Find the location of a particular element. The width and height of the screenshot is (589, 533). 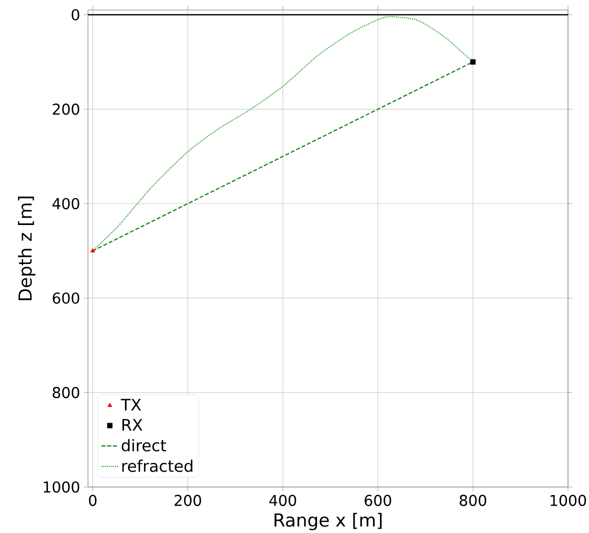

x-tick-label: 600 is located at coordinates (378, 500).